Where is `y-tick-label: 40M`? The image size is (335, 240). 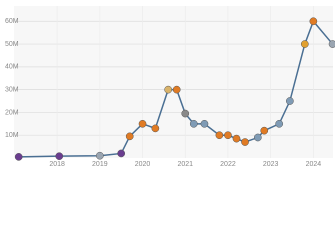
y-tick-label: 40M is located at coordinates (12, 67).